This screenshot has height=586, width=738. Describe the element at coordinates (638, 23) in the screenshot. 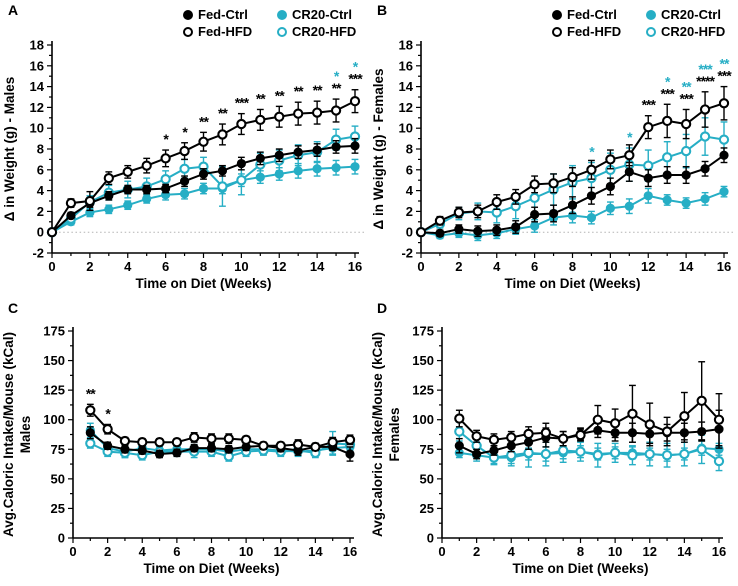

I see `legend-panel-b: Fed-Ctrl CR20-Ctrl Fed-HFD CR20-HFD` at that location.